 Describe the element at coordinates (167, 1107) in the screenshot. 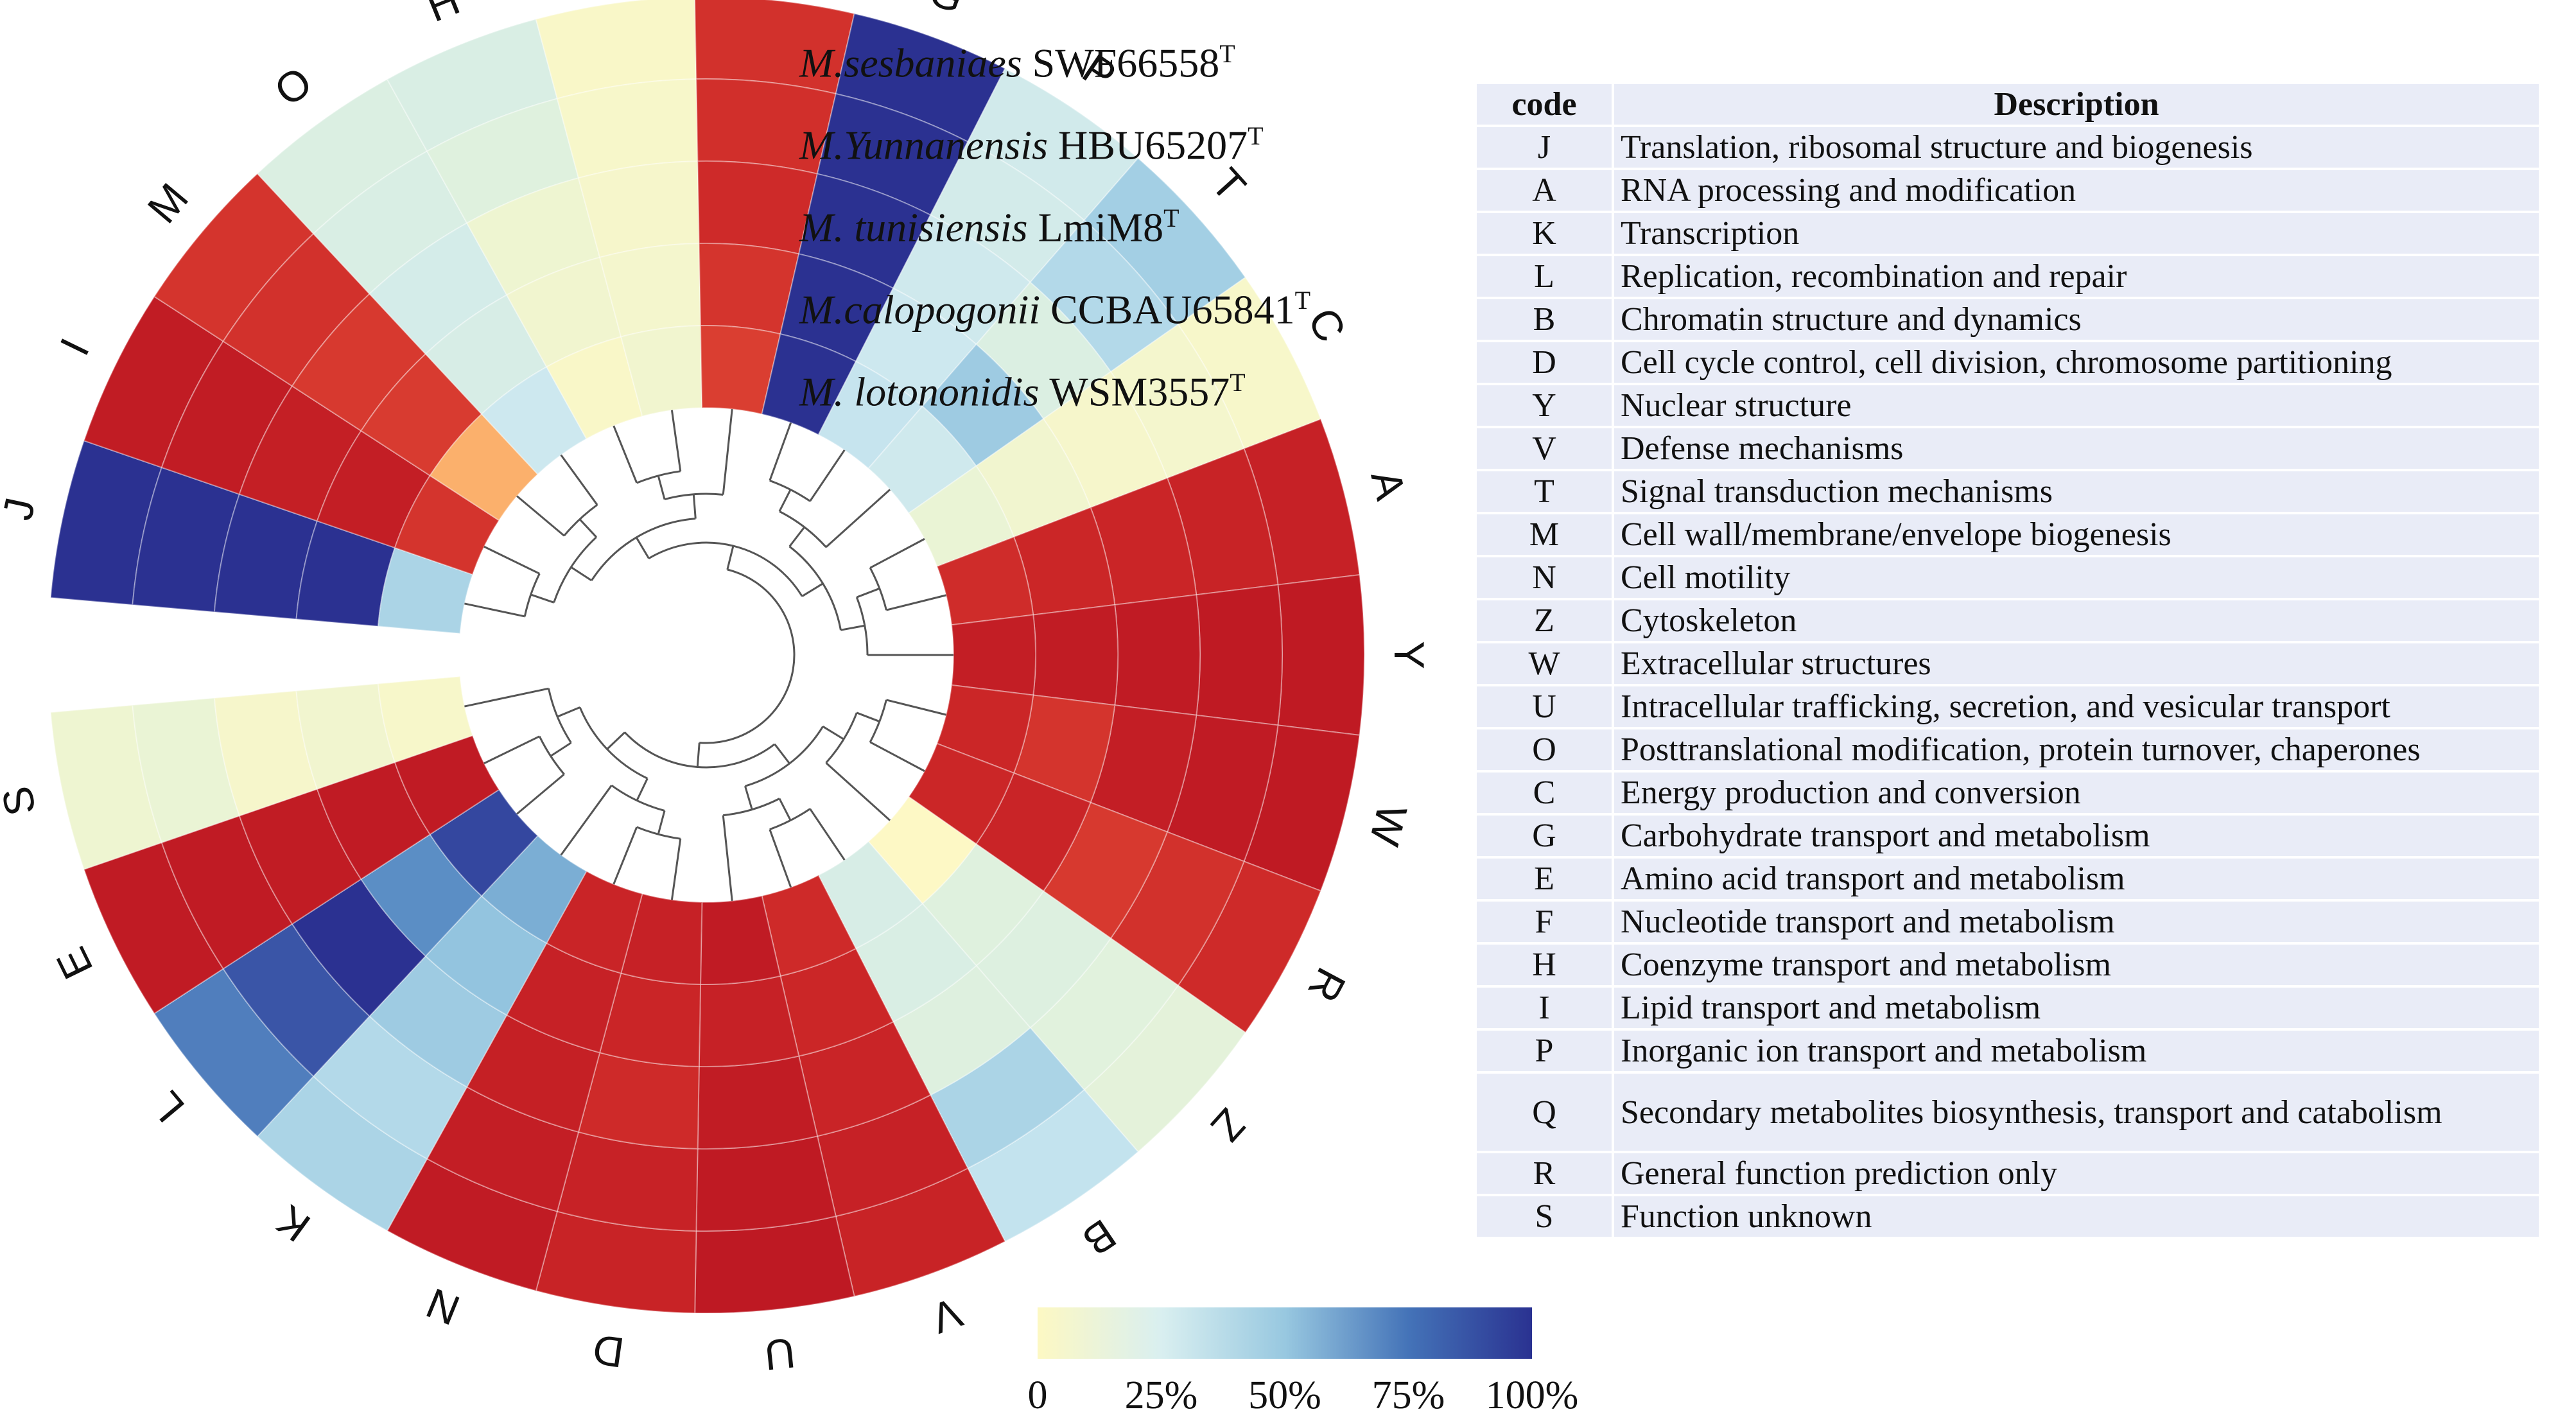

I see `category-label: L` at that location.